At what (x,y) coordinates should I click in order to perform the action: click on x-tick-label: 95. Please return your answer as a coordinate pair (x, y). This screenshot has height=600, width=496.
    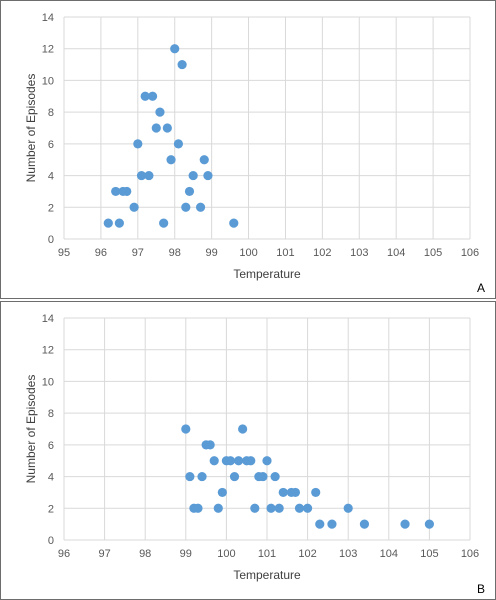
    Looking at the image, I should click on (64, 253).